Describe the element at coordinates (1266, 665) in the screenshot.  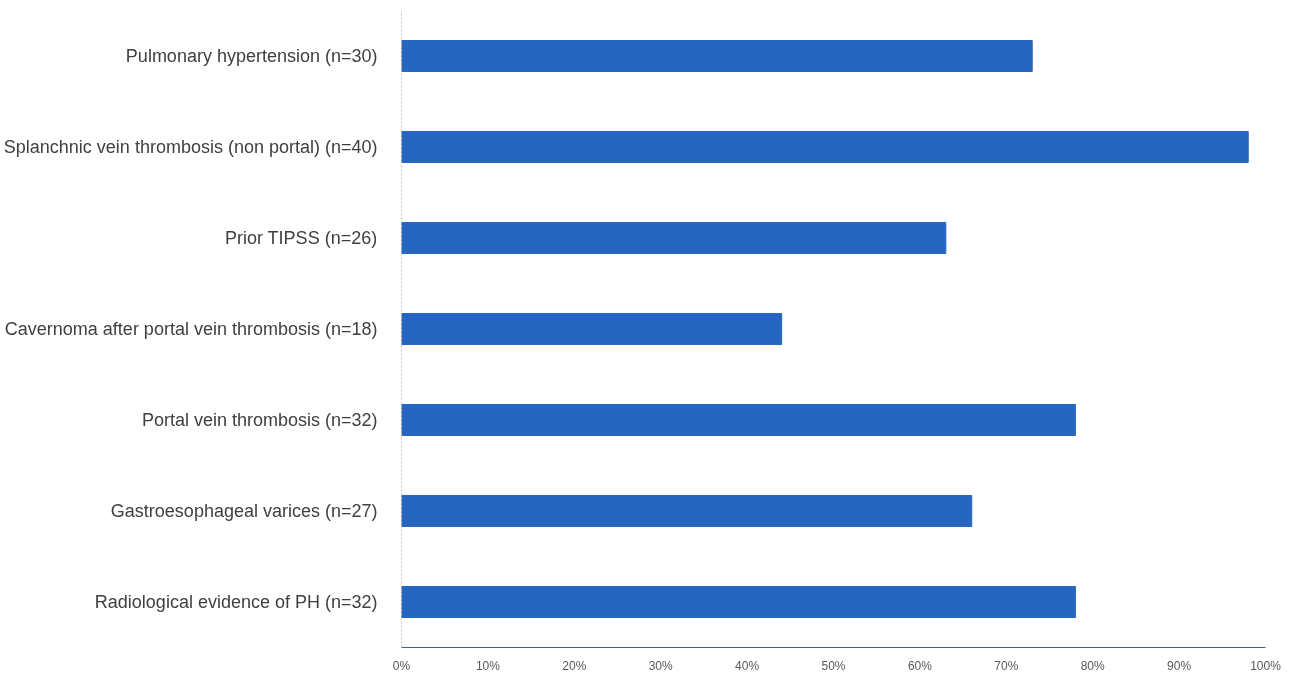
I see `x-tick-label: 100%` at that location.